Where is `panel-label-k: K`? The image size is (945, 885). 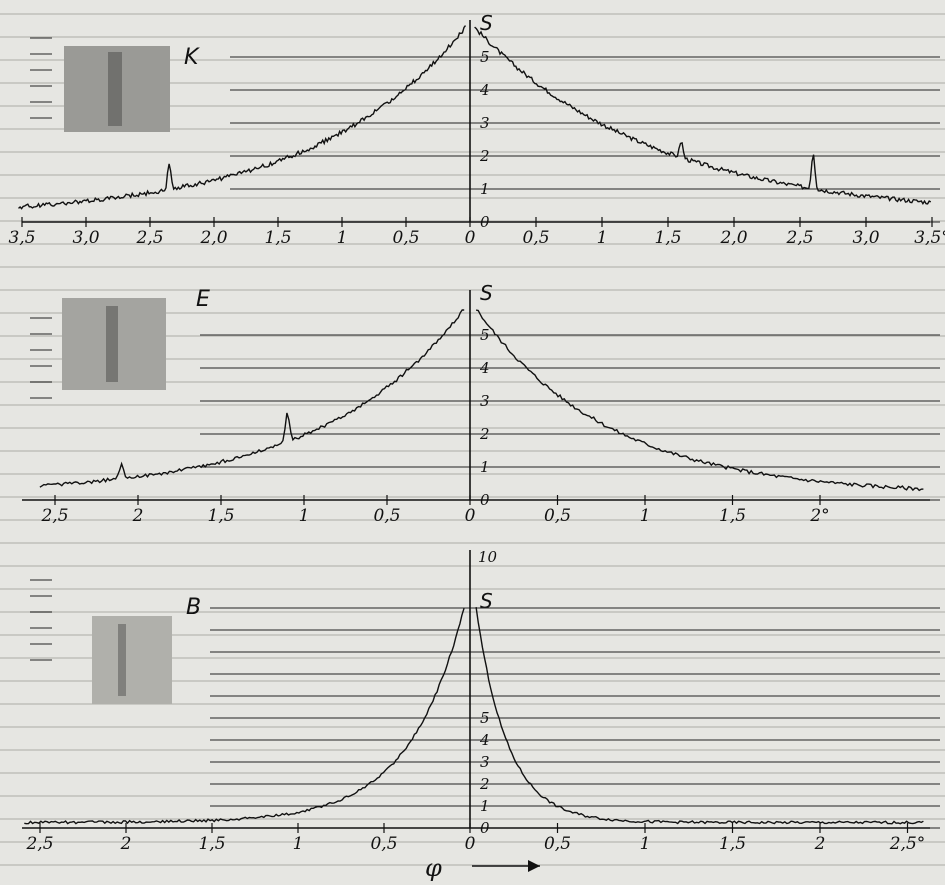
panel-label-k: K is located at coordinates (192, 57).